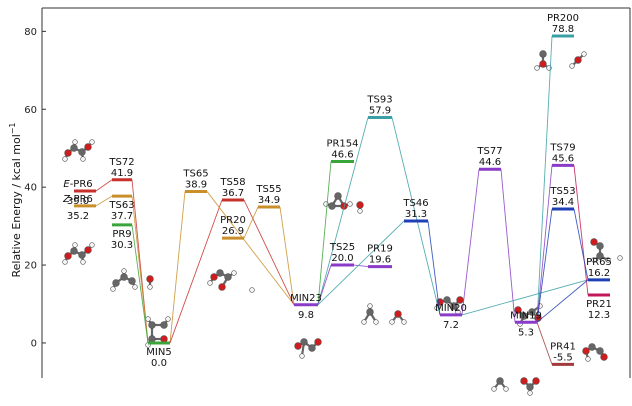 This screenshot has height=406, width=632. Describe the element at coordinates (398, 317) in the screenshot. I see `molecule-pr19` at that location.